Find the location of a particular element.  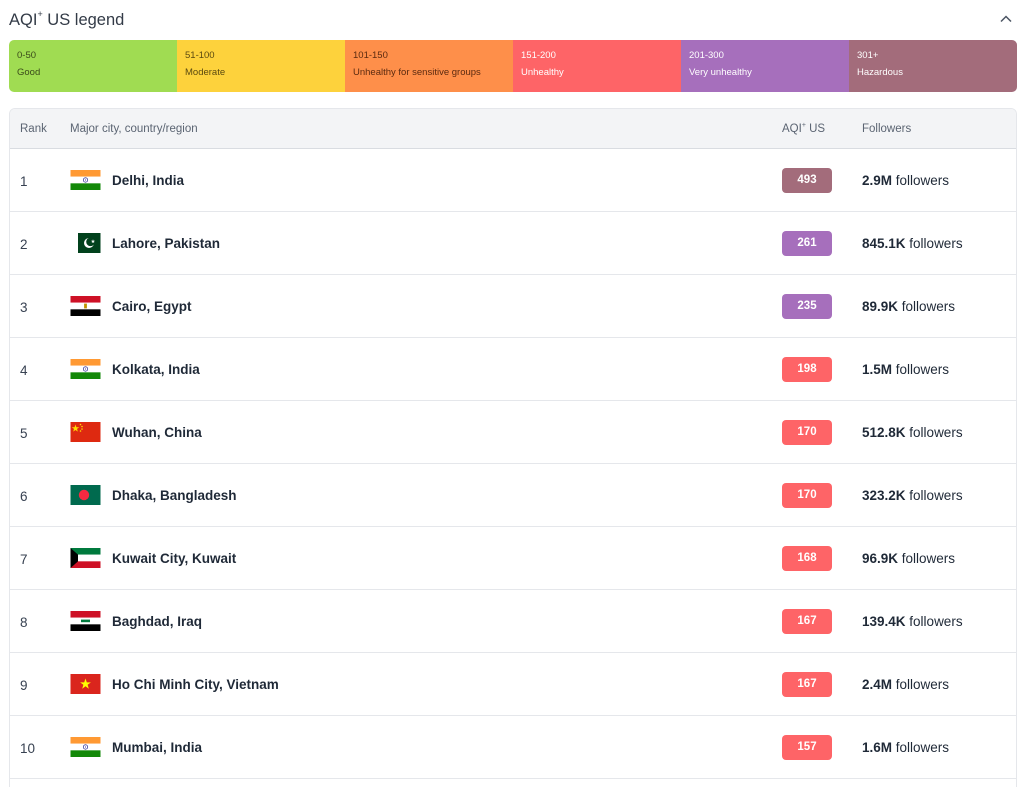

rank-cell: 7 is located at coordinates (24, 559).